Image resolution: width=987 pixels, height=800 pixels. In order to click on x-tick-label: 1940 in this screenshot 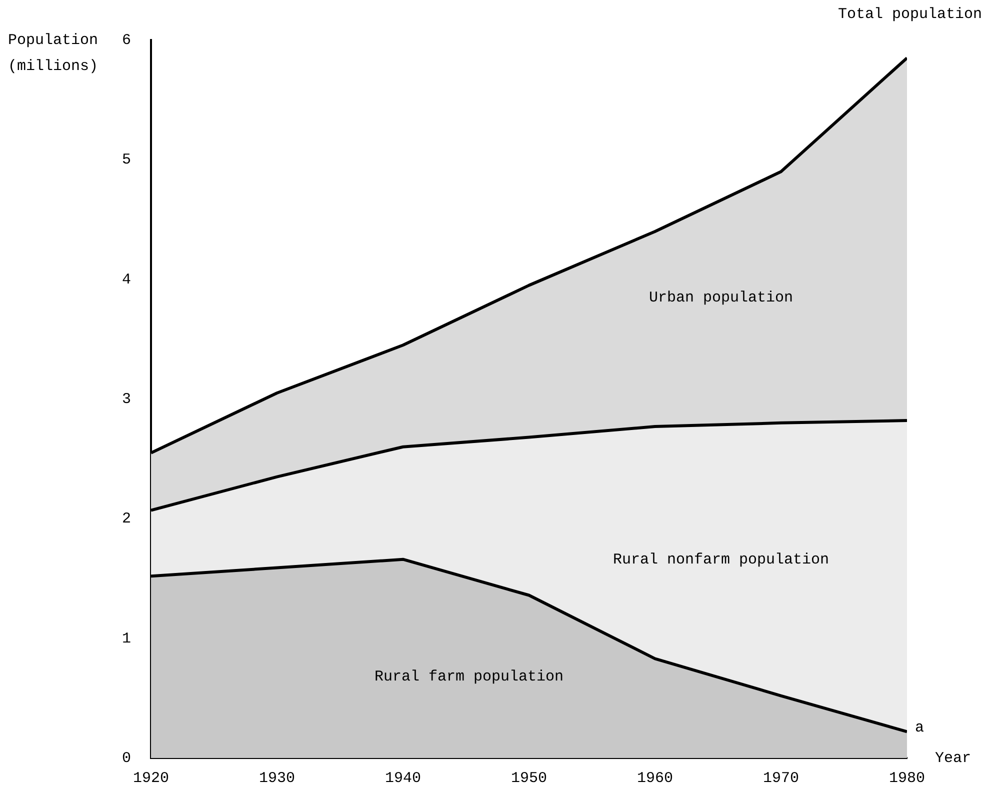, I will do `click(403, 778)`.